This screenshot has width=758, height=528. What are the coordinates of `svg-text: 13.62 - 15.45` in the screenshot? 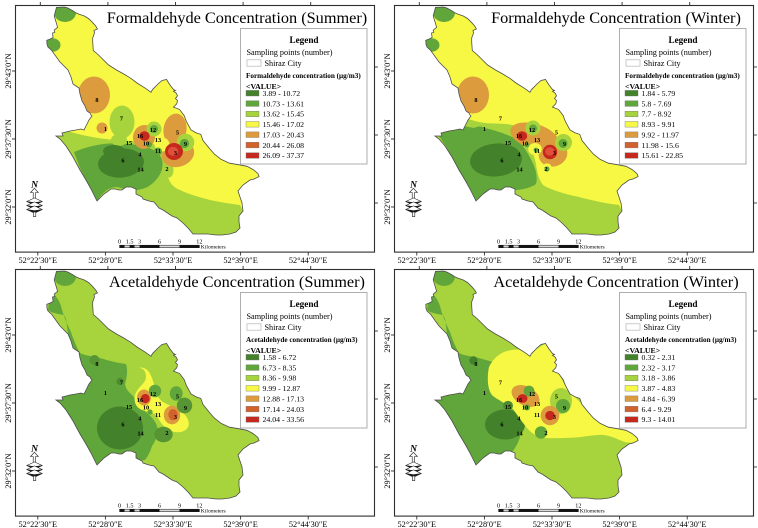 It's located at (284, 114).